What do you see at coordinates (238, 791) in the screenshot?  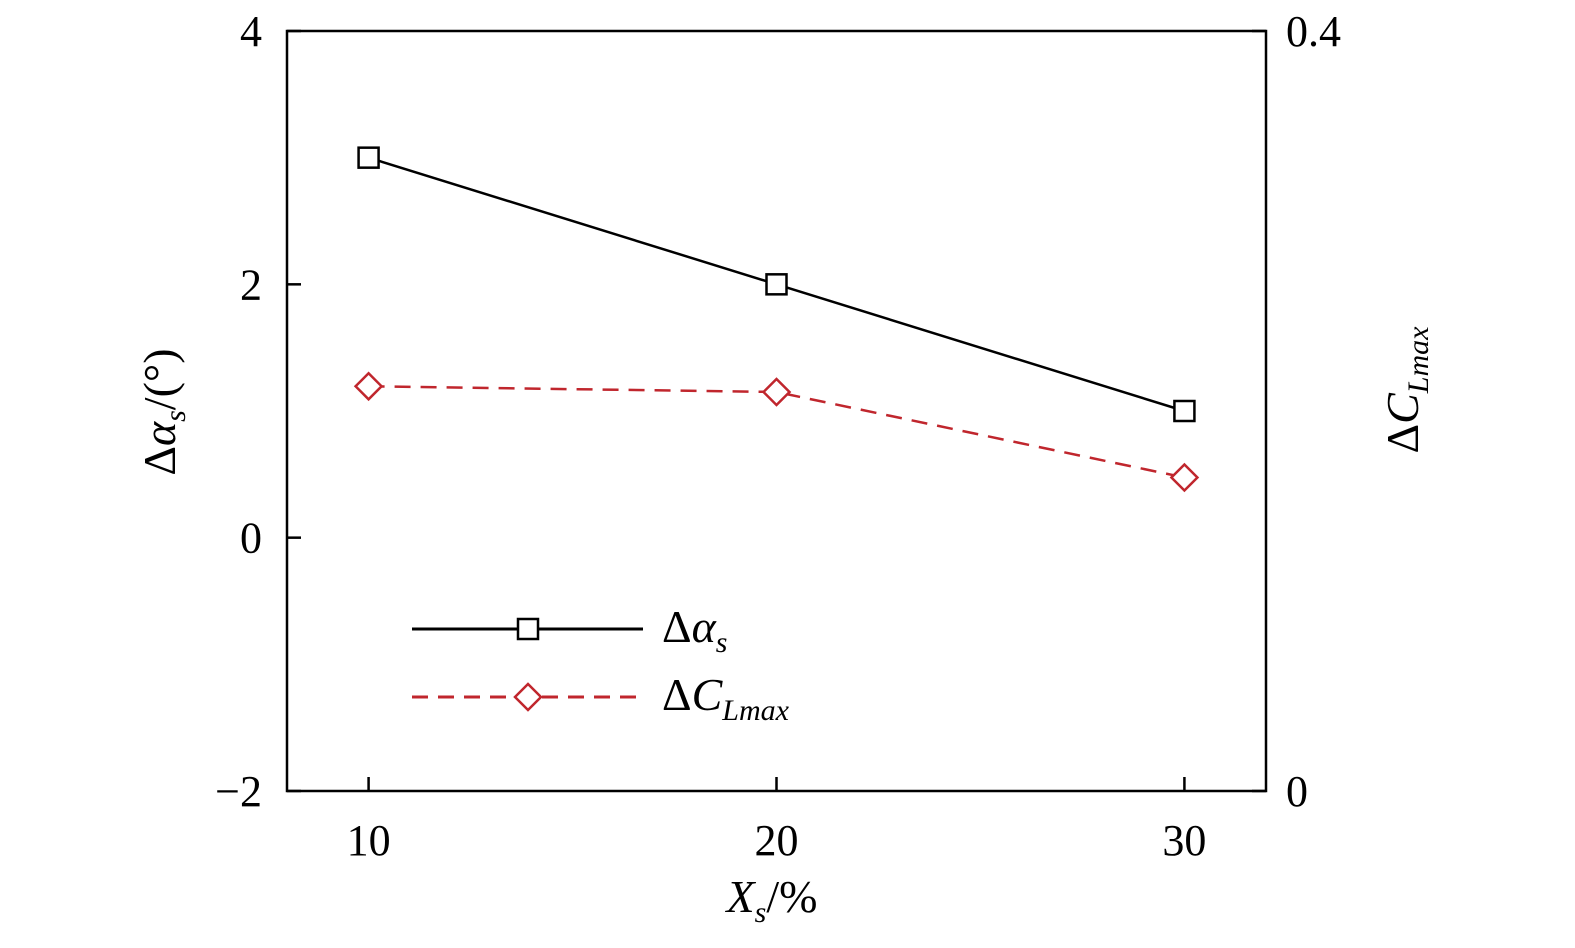 I see `y-left-tick-label: −2` at bounding box center [238, 791].